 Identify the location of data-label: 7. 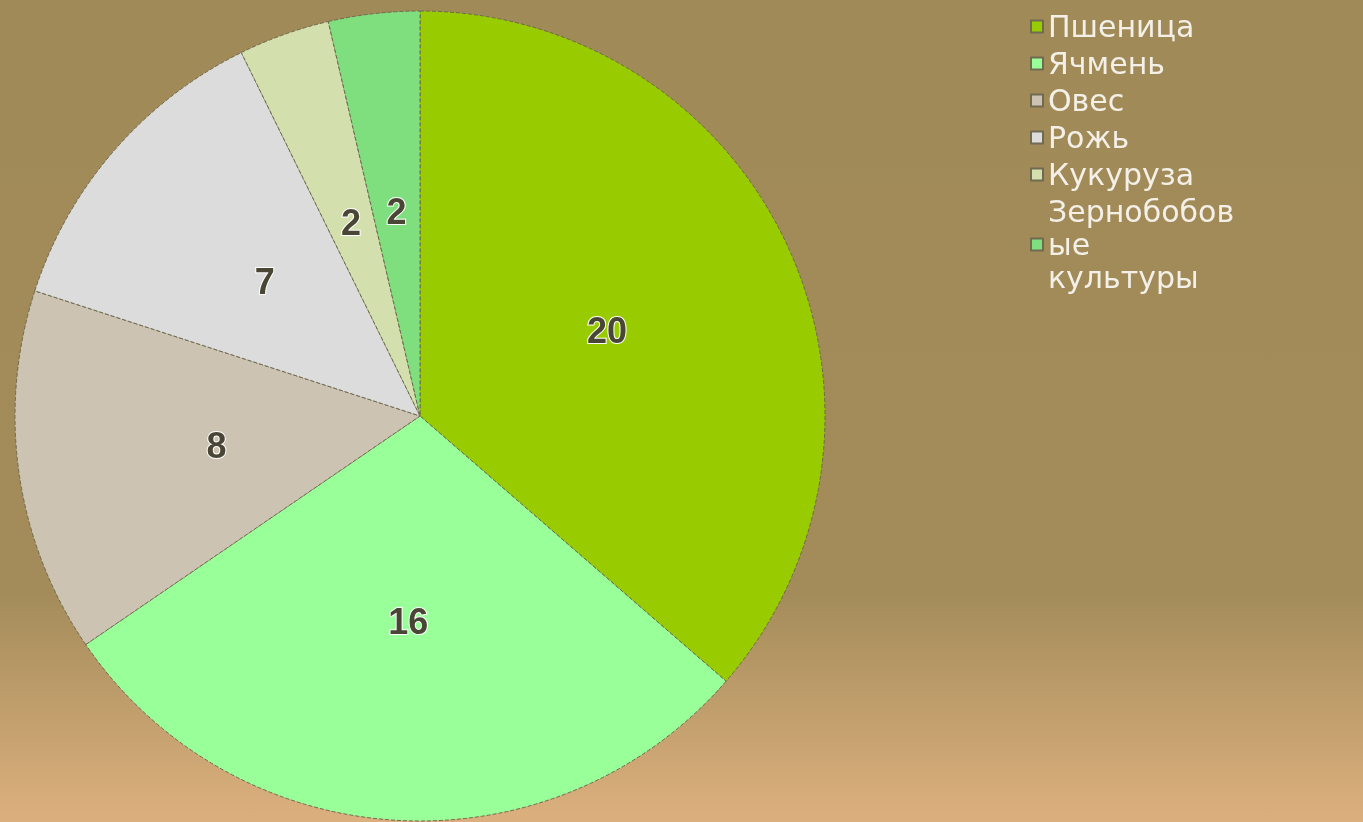
(264, 281).